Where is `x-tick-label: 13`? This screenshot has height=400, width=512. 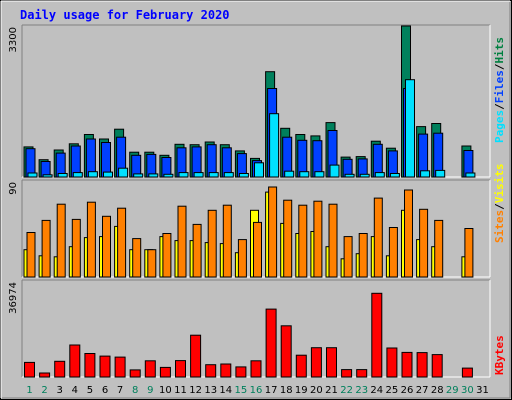
x-tick-label: 13 is located at coordinates (210, 390).